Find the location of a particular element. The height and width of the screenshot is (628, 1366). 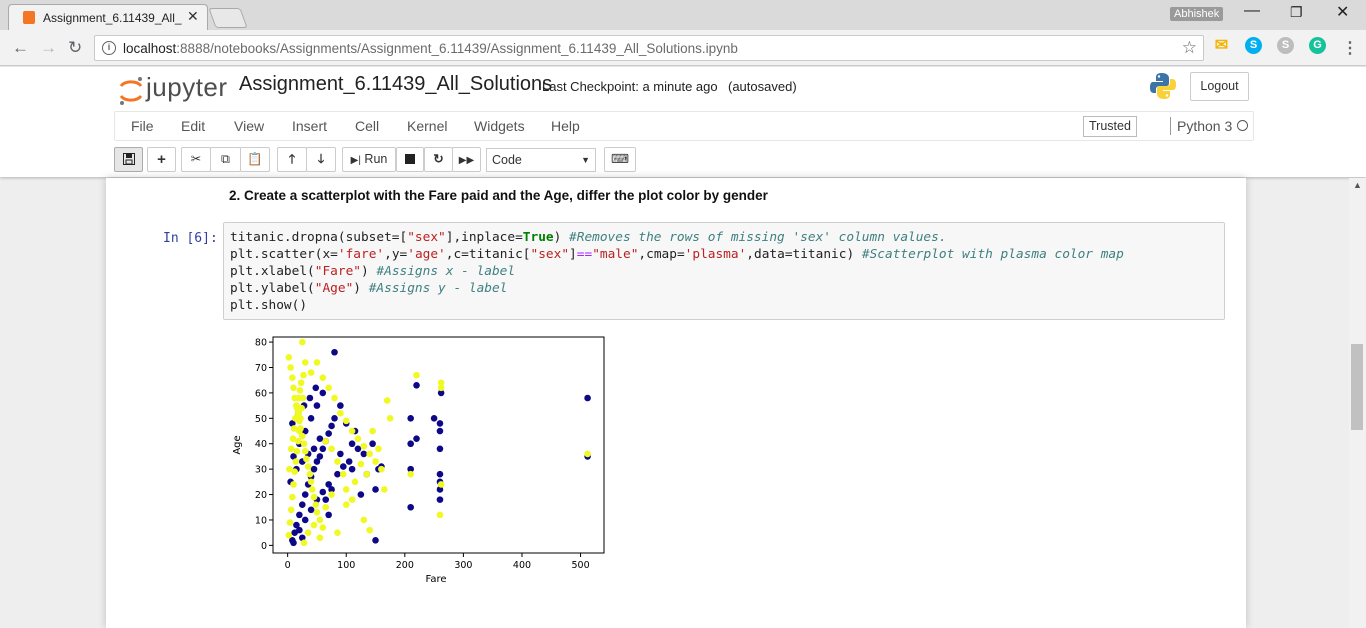

scissors-icon: ✂ is located at coordinates (196, 159).